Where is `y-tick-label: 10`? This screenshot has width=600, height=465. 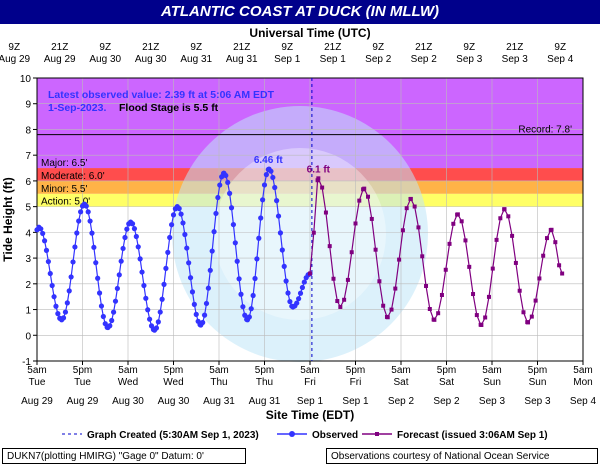
y-tick-label: 10 is located at coordinates (26, 79).